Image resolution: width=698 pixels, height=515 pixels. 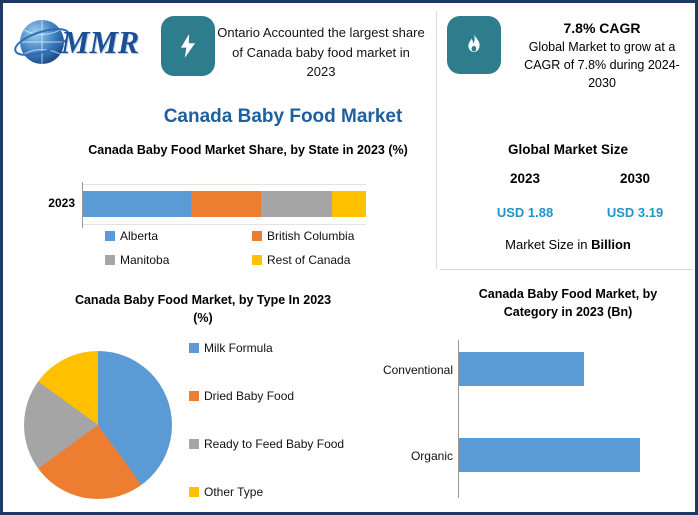 What do you see at coordinates (224, 184) in the screenshot?
I see `gridline-top` at bounding box center [224, 184].